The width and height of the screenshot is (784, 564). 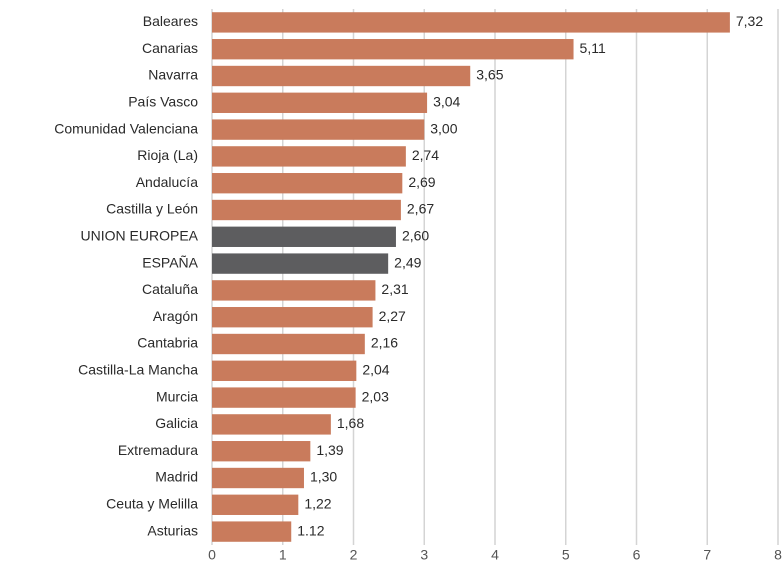 What do you see at coordinates (566, 555) in the screenshot?
I see `x-tick-label: 5` at bounding box center [566, 555].